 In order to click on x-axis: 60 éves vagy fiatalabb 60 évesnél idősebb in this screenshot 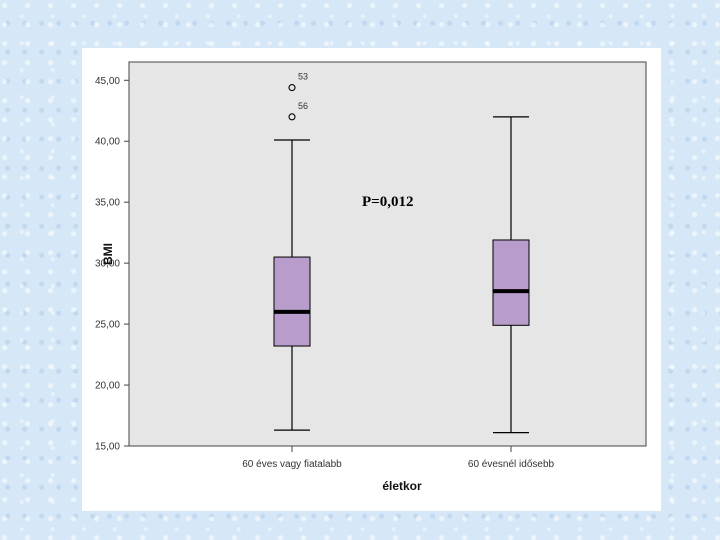, I will do `click(398, 458)`.